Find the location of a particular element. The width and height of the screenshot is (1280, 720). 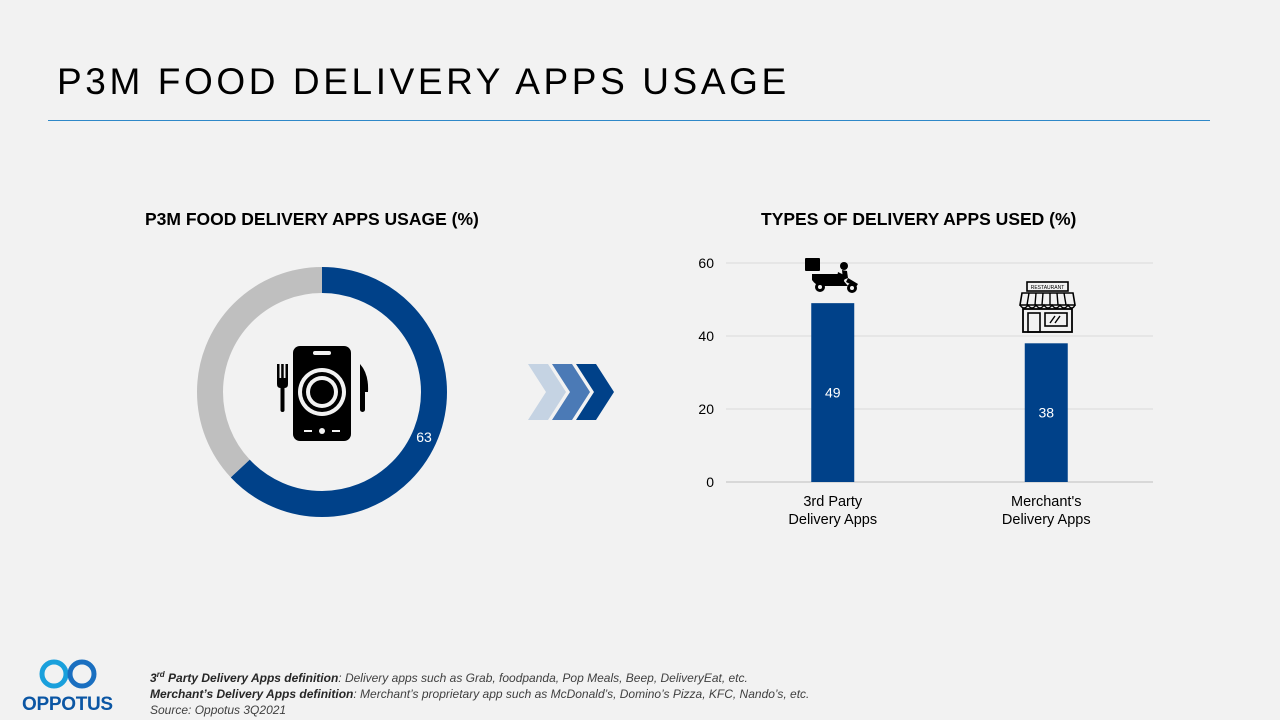

donut-value-label: 63 is located at coordinates (424, 437).